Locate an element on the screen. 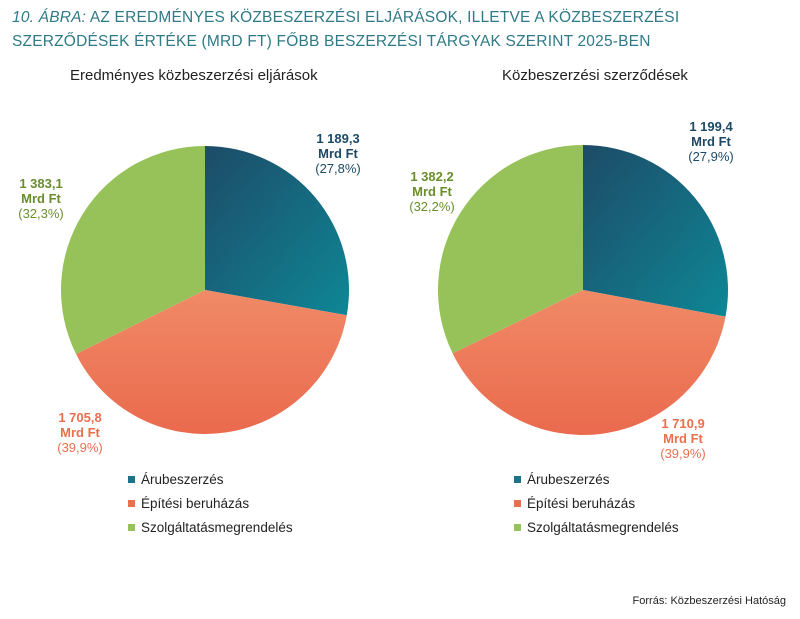 The image size is (800, 619). percent-label: (32,3%) is located at coordinates (41, 213).